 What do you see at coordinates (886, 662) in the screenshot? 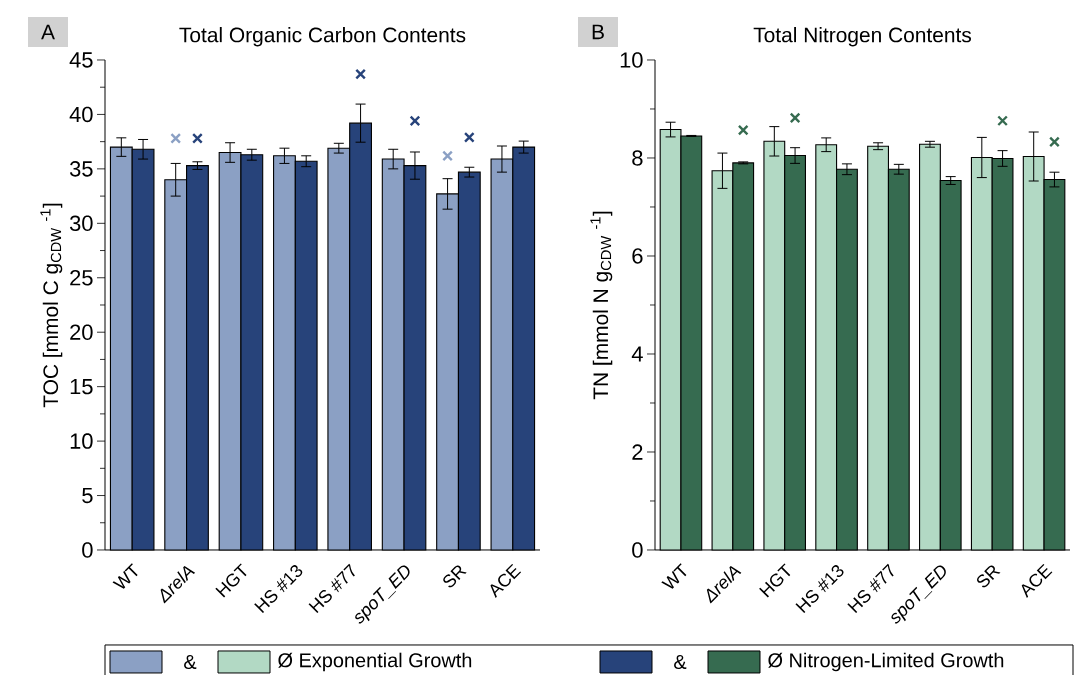
I see `legend-label: Ø Nitrogen-Limited Growth` at bounding box center [886, 662].